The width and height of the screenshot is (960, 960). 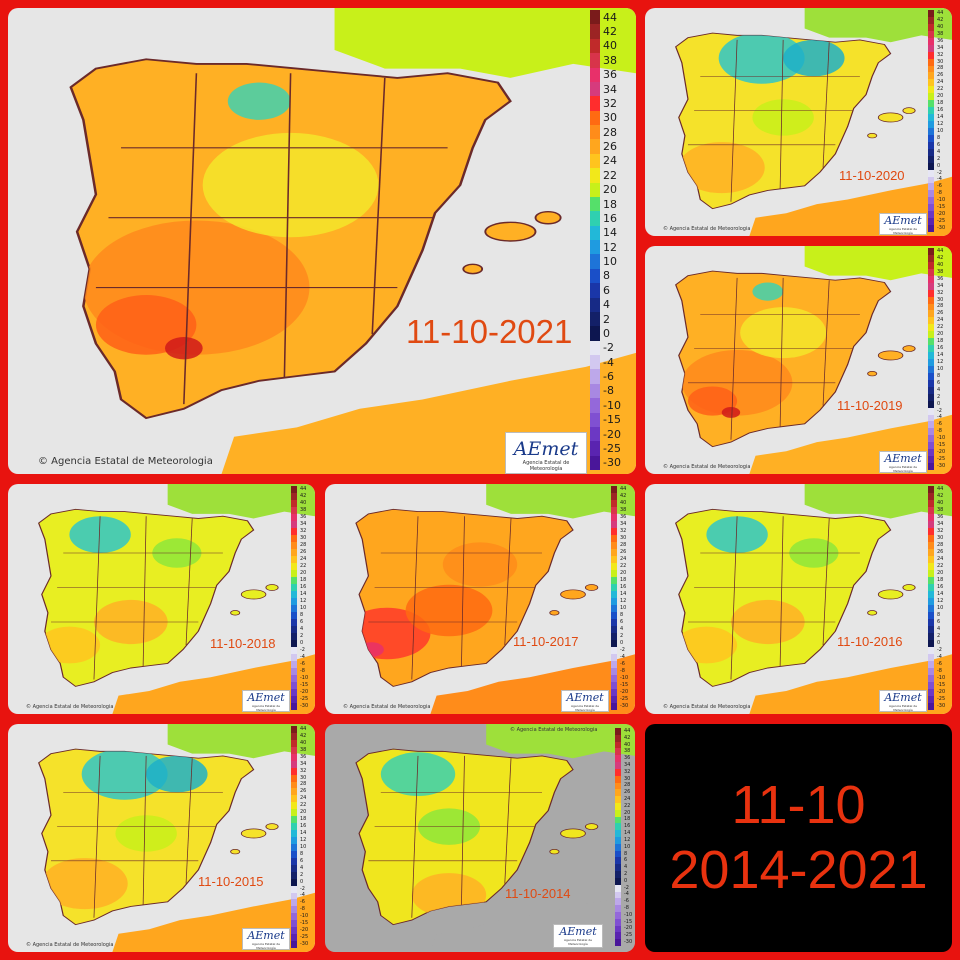 I want to click on legend-entry: 22, so click(x=302, y=566).